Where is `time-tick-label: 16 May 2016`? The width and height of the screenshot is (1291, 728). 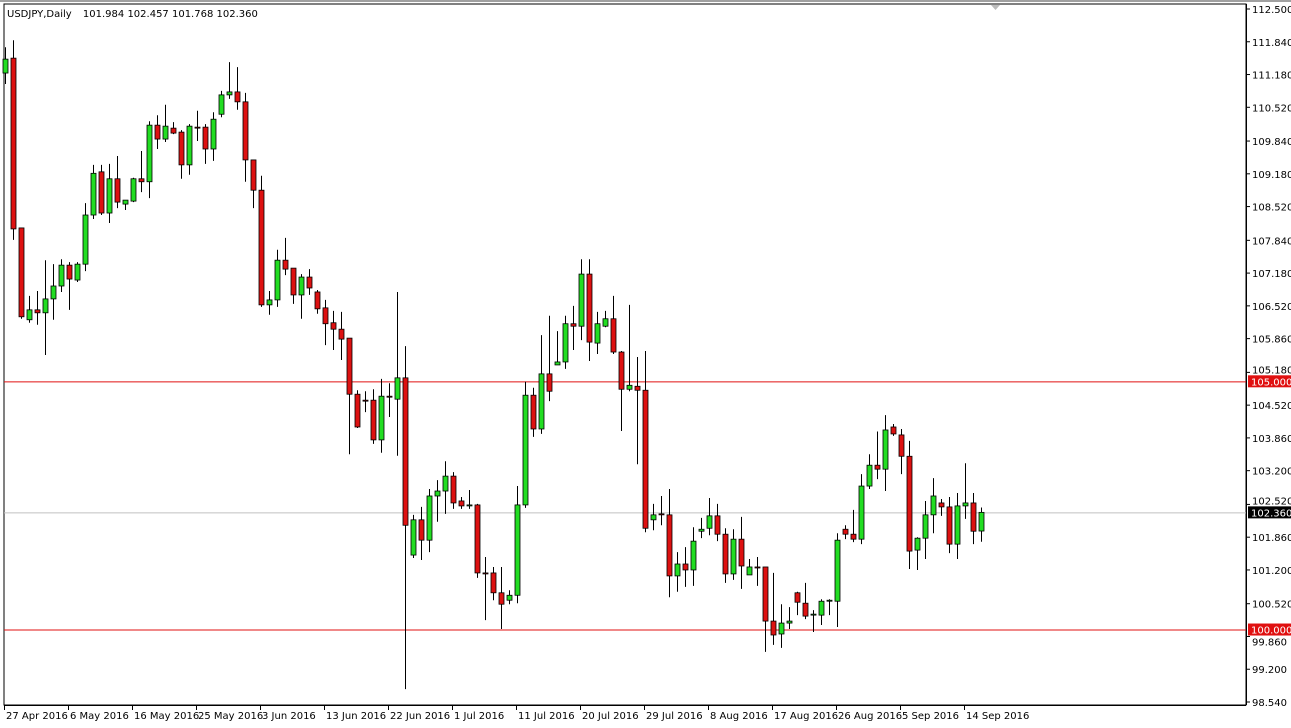 time-tick-label: 16 May 2016 is located at coordinates (166, 716).